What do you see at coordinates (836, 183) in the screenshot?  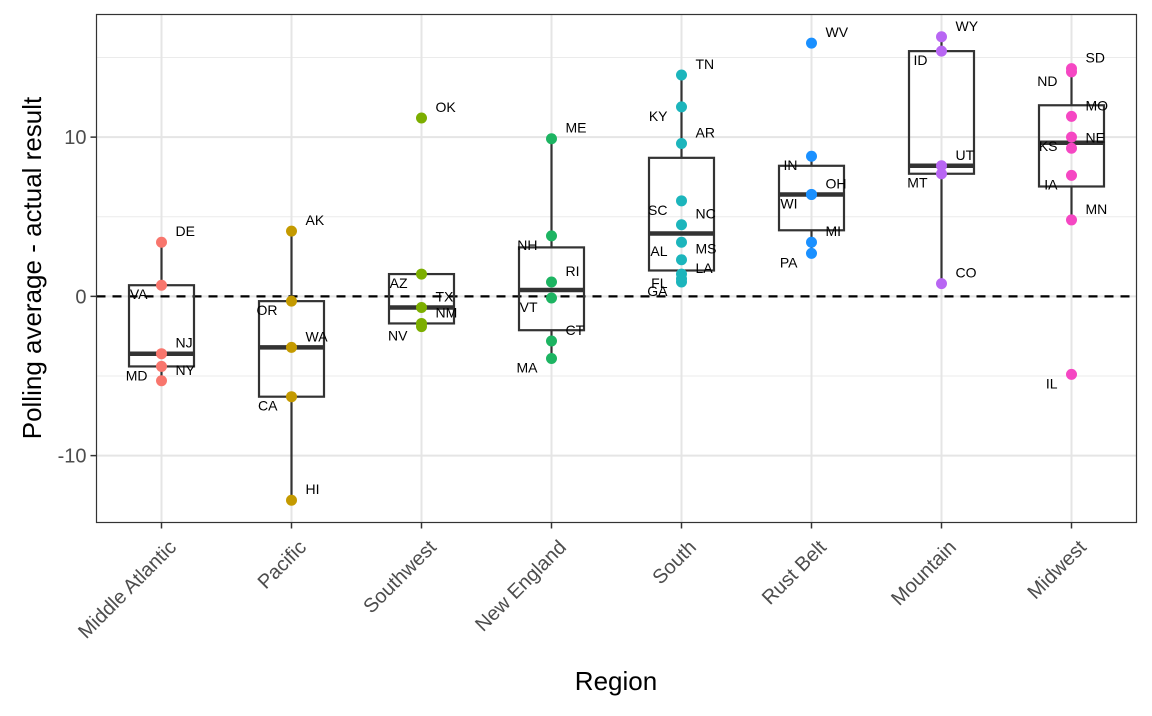 I see `point-label: OH` at bounding box center [836, 183].